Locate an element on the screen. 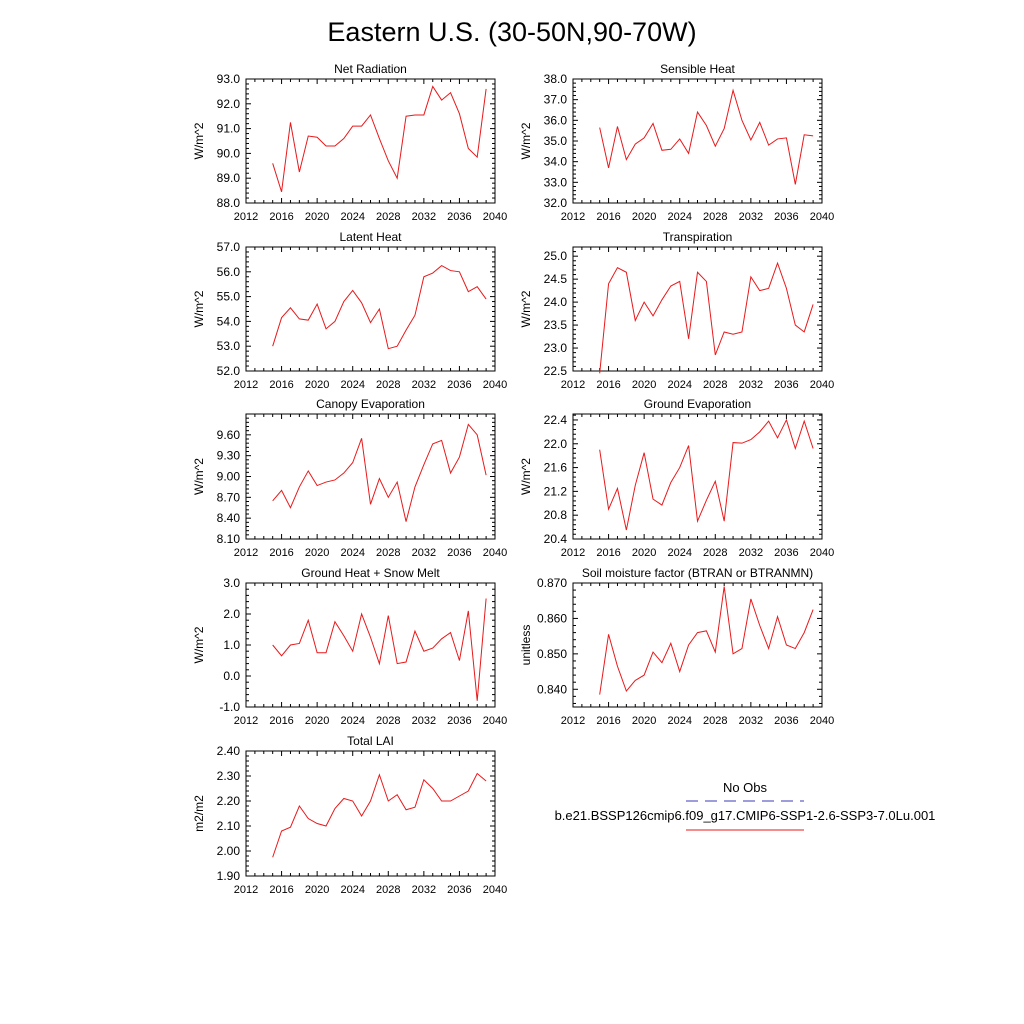  panel-title: Canopy Evaporation is located at coordinates (370, 404).